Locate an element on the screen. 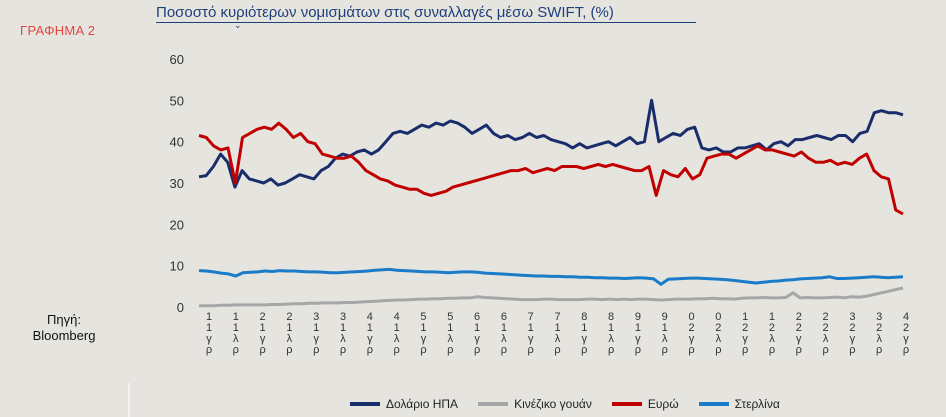 The width and height of the screenshot is (946, 417). y-tick-label: 0 is located at coordinates (180, 307).